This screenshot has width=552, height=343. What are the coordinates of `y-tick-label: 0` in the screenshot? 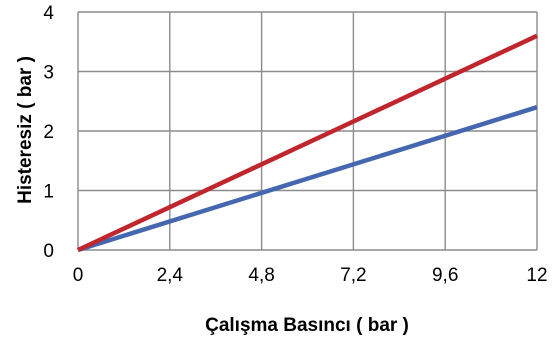 It's located at (48, 251).